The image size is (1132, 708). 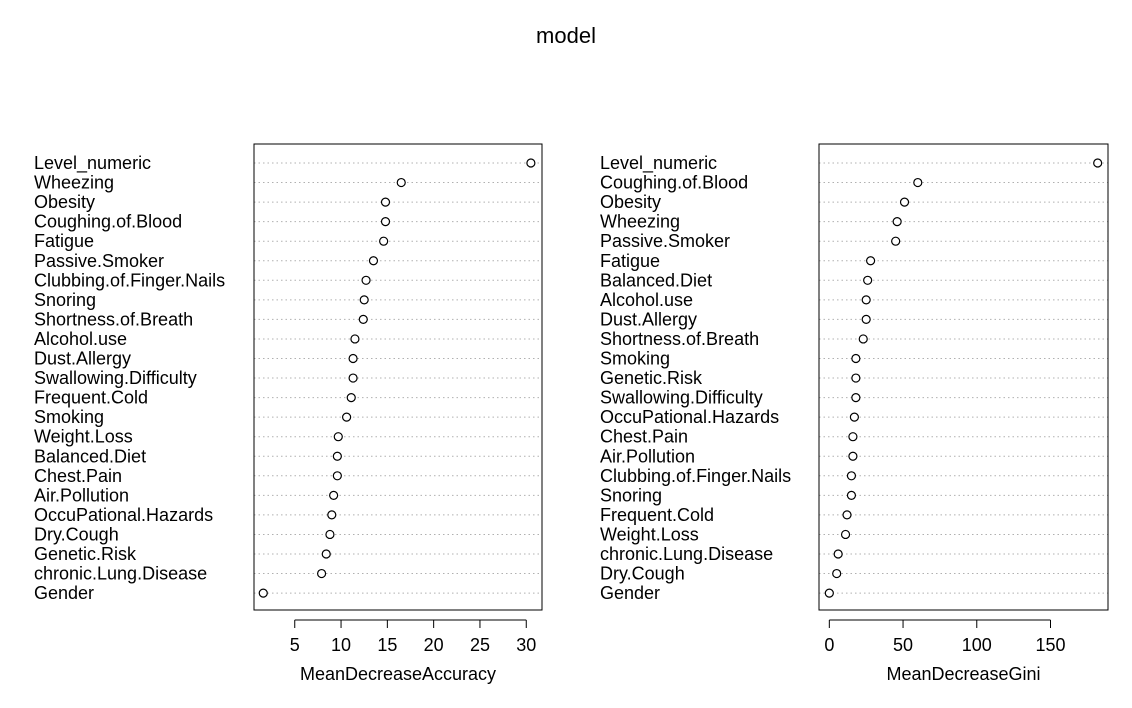 I want to click on x-tick-label: 15, so click(x=387, y=645).